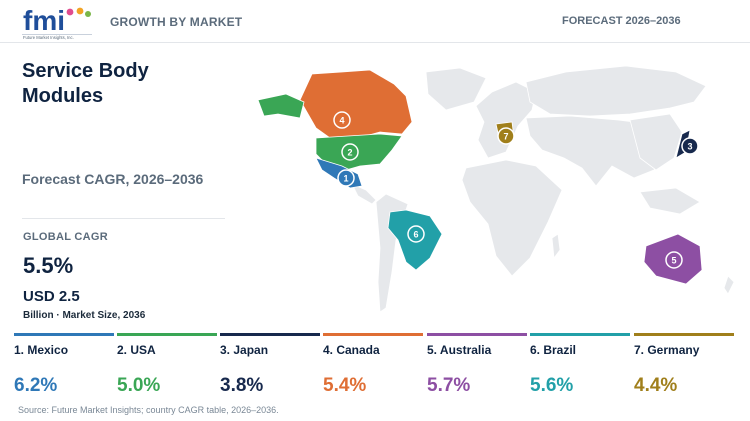  I want to click on country-card-australia: 5. Australia 5.7%, so click(477, 366).